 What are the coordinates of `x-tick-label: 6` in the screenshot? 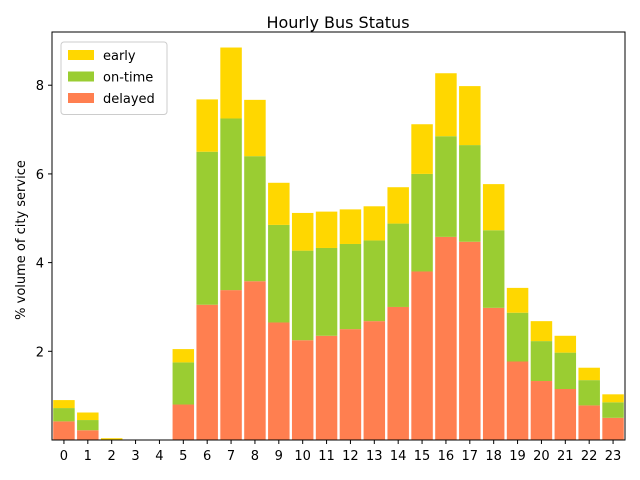 It's located at (207, 456).